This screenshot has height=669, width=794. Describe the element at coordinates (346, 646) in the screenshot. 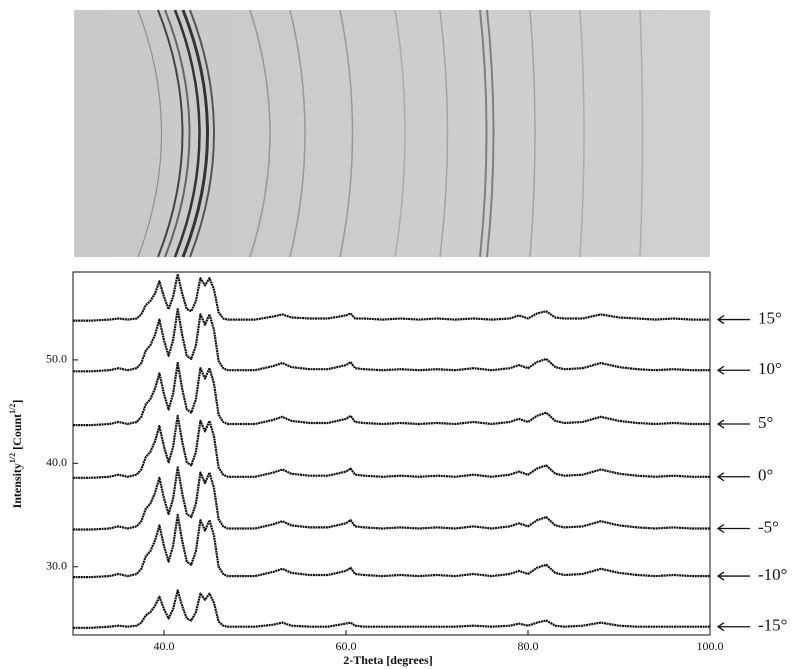

I see `x-tick-label: 60.0` at that location.